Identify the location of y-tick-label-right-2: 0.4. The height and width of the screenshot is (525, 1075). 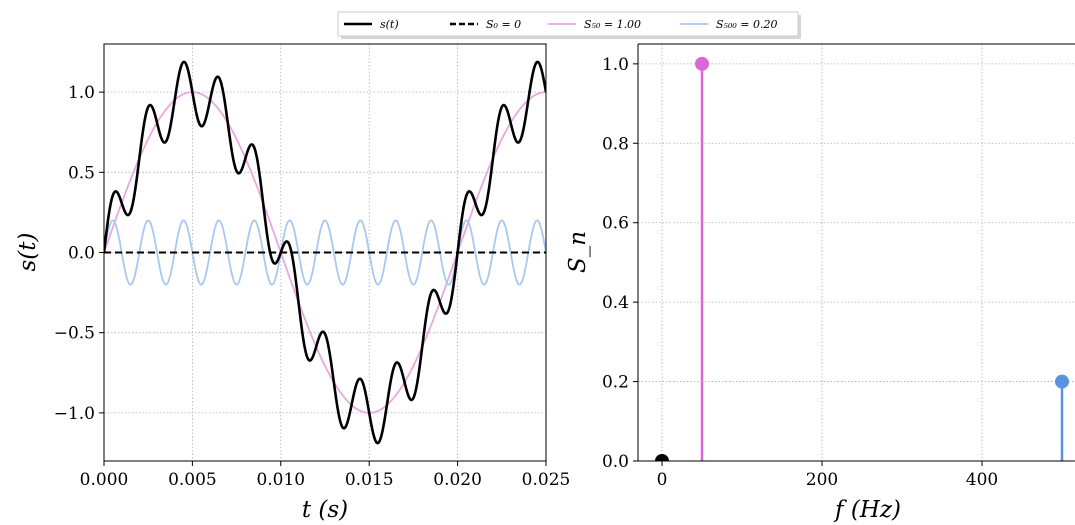
(615, 303).